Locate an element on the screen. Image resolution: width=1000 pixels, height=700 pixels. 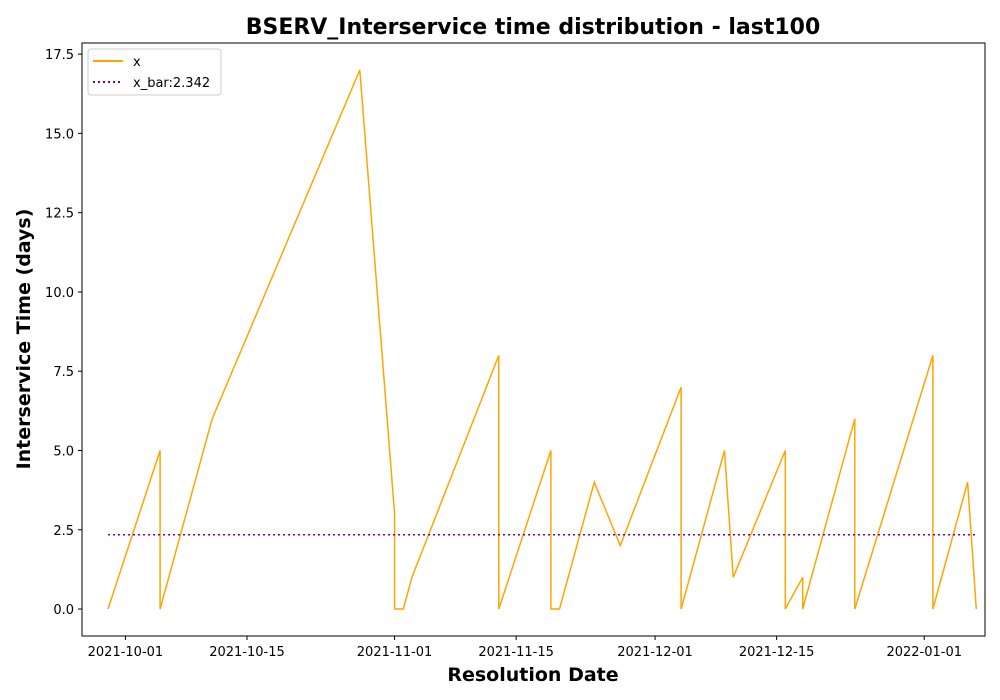
x-axis-label: Resolution Date is located at coordinates (532, 675).